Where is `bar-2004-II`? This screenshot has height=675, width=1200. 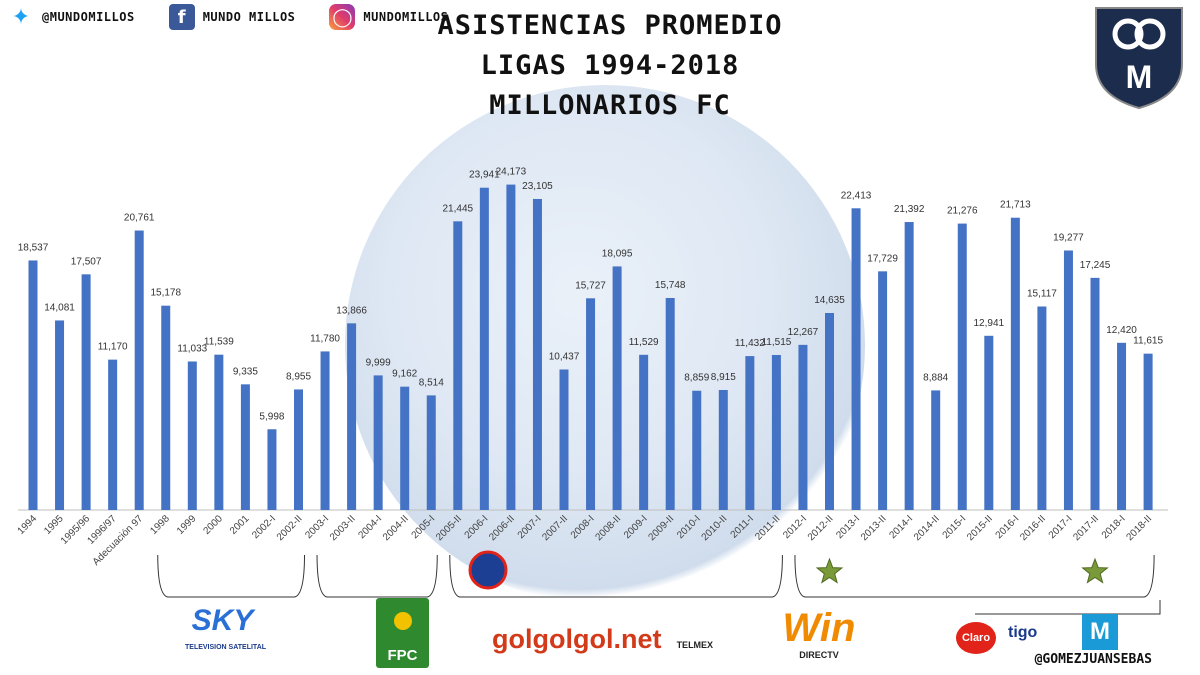
bar-2004-II is located at coordinates (405, 448).